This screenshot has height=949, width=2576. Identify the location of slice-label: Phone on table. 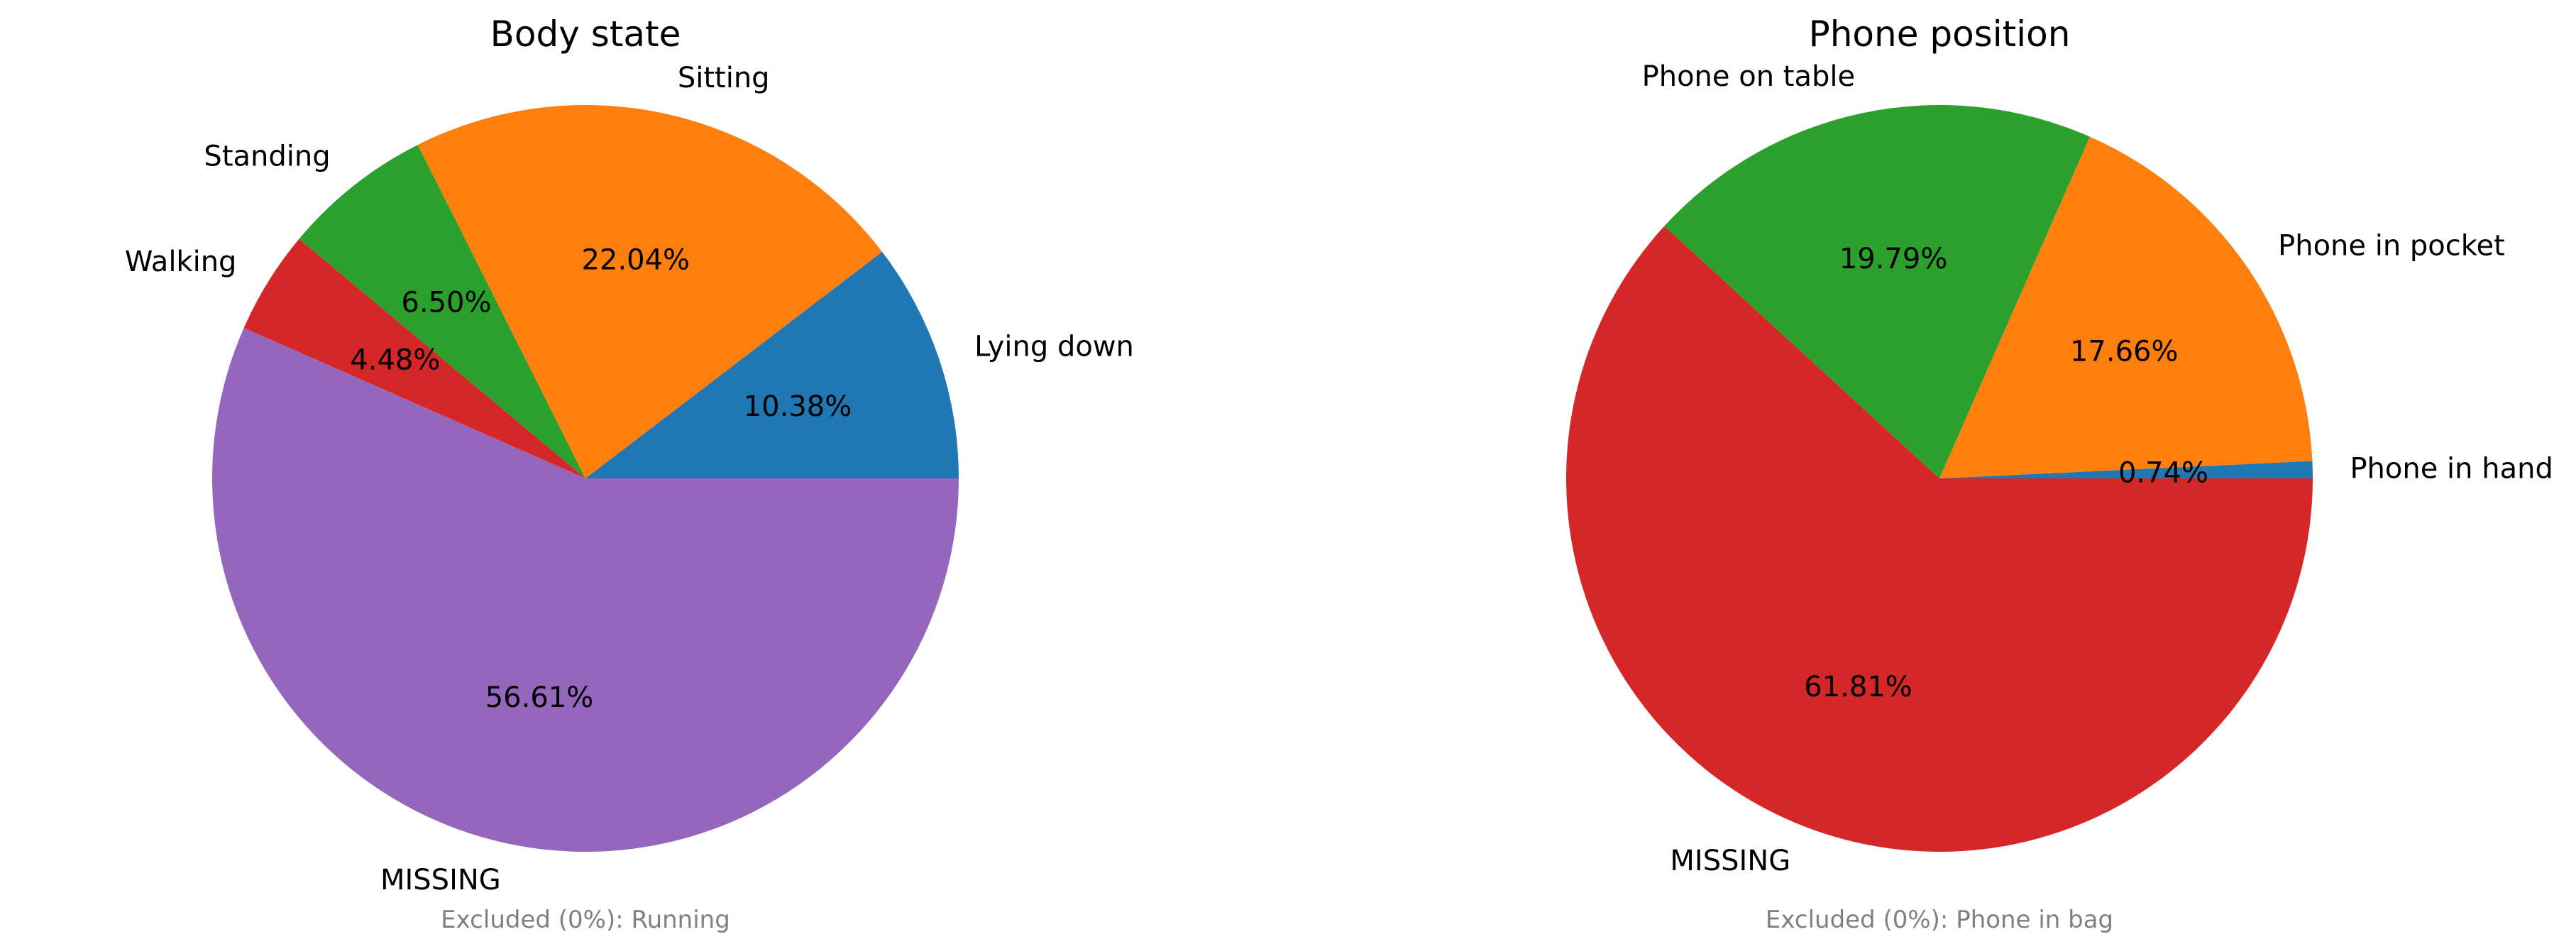
(1748, 76).